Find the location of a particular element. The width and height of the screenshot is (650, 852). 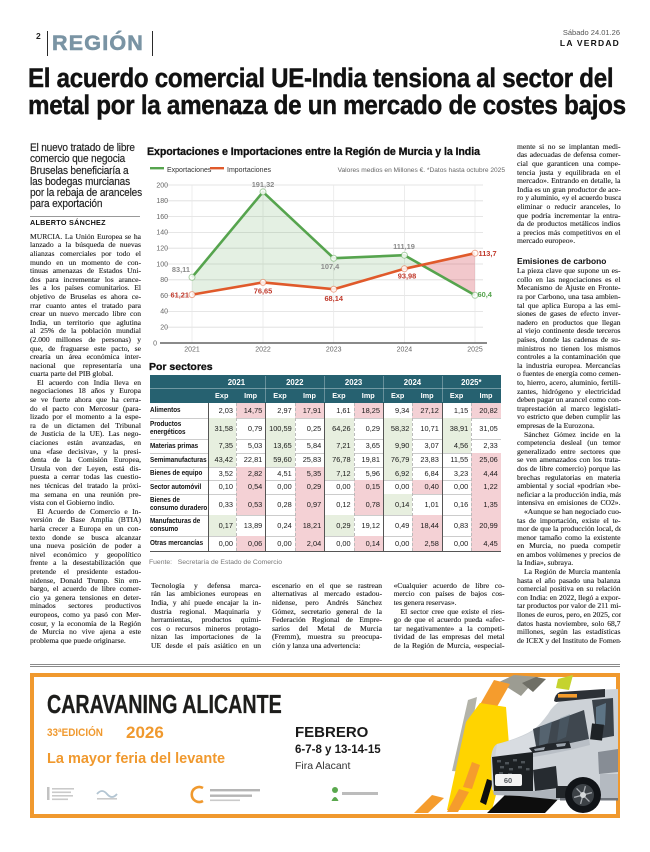

svg-text: 120 is located at coordinates (162, 249).